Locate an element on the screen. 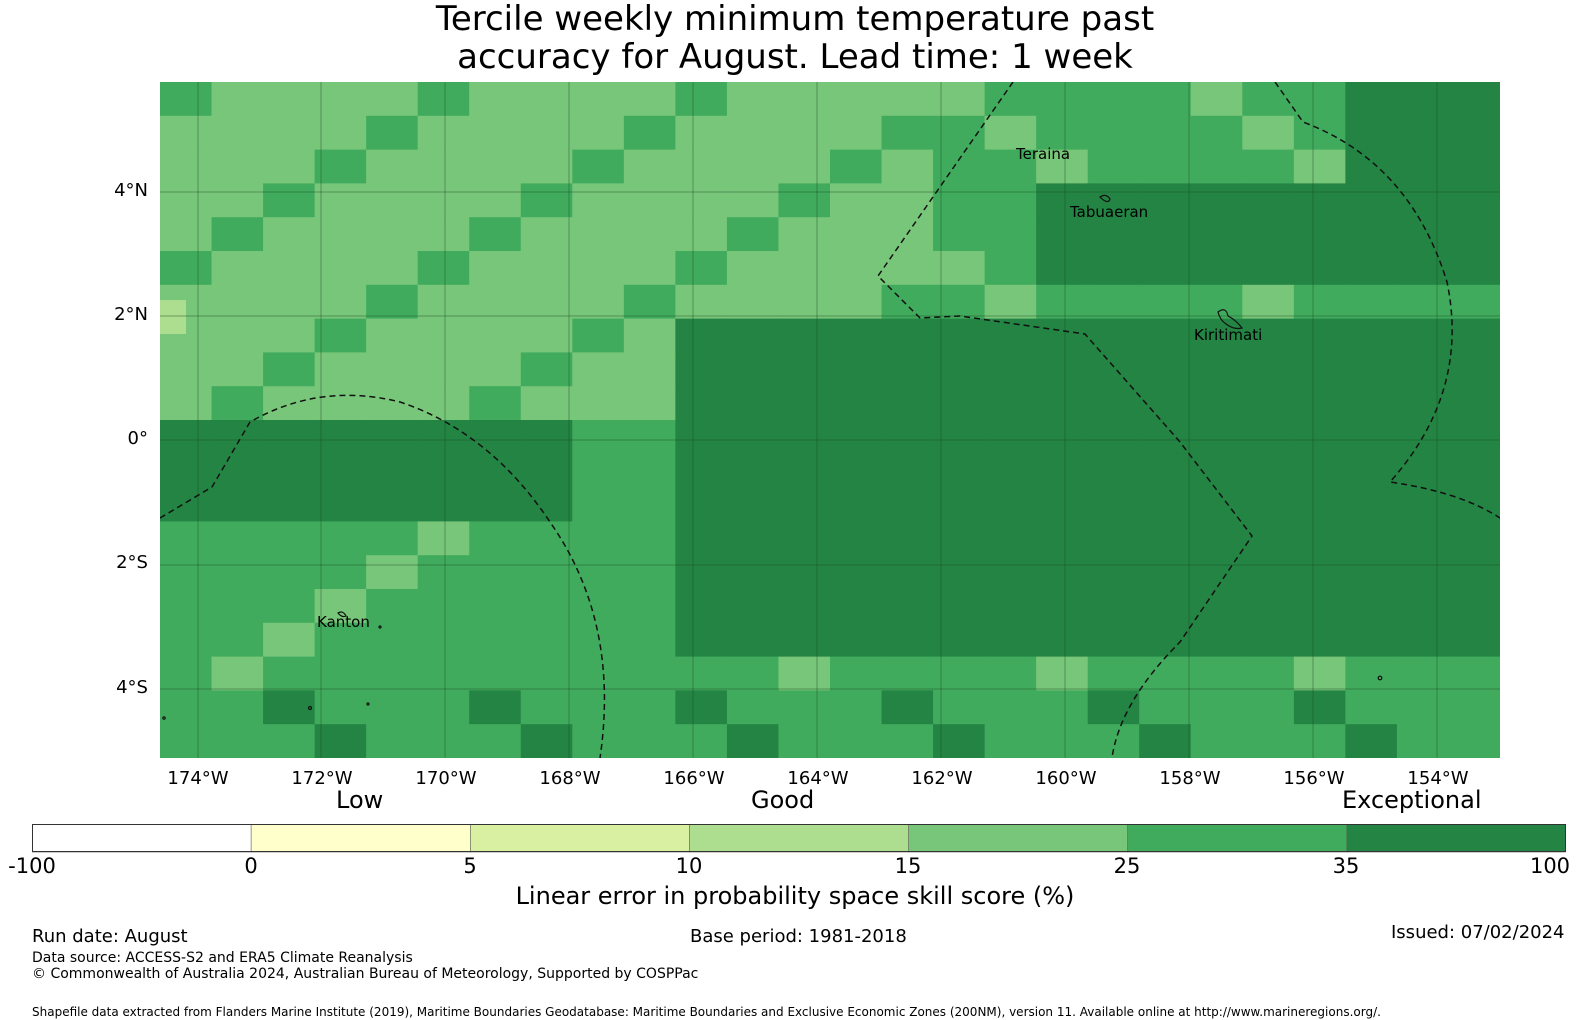  place-label-kiritimati: Kiritimati is located at coordinates (1228, 335).